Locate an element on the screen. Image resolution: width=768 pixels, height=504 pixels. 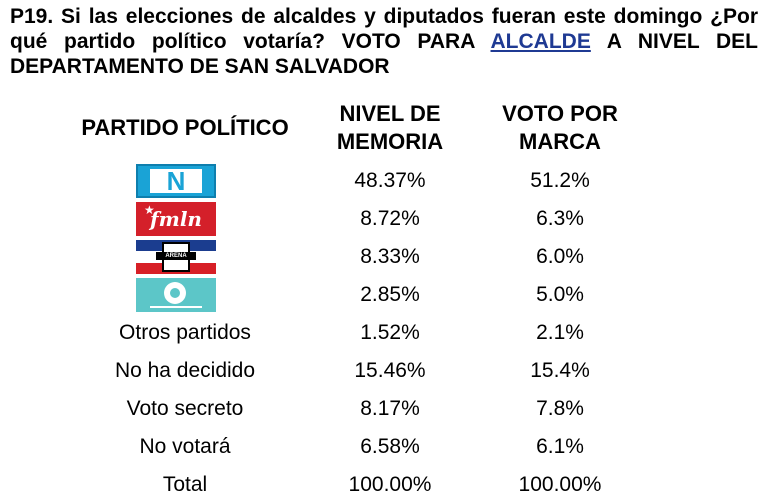
vote-value: 15.4% is located at coordinates (560, 370).